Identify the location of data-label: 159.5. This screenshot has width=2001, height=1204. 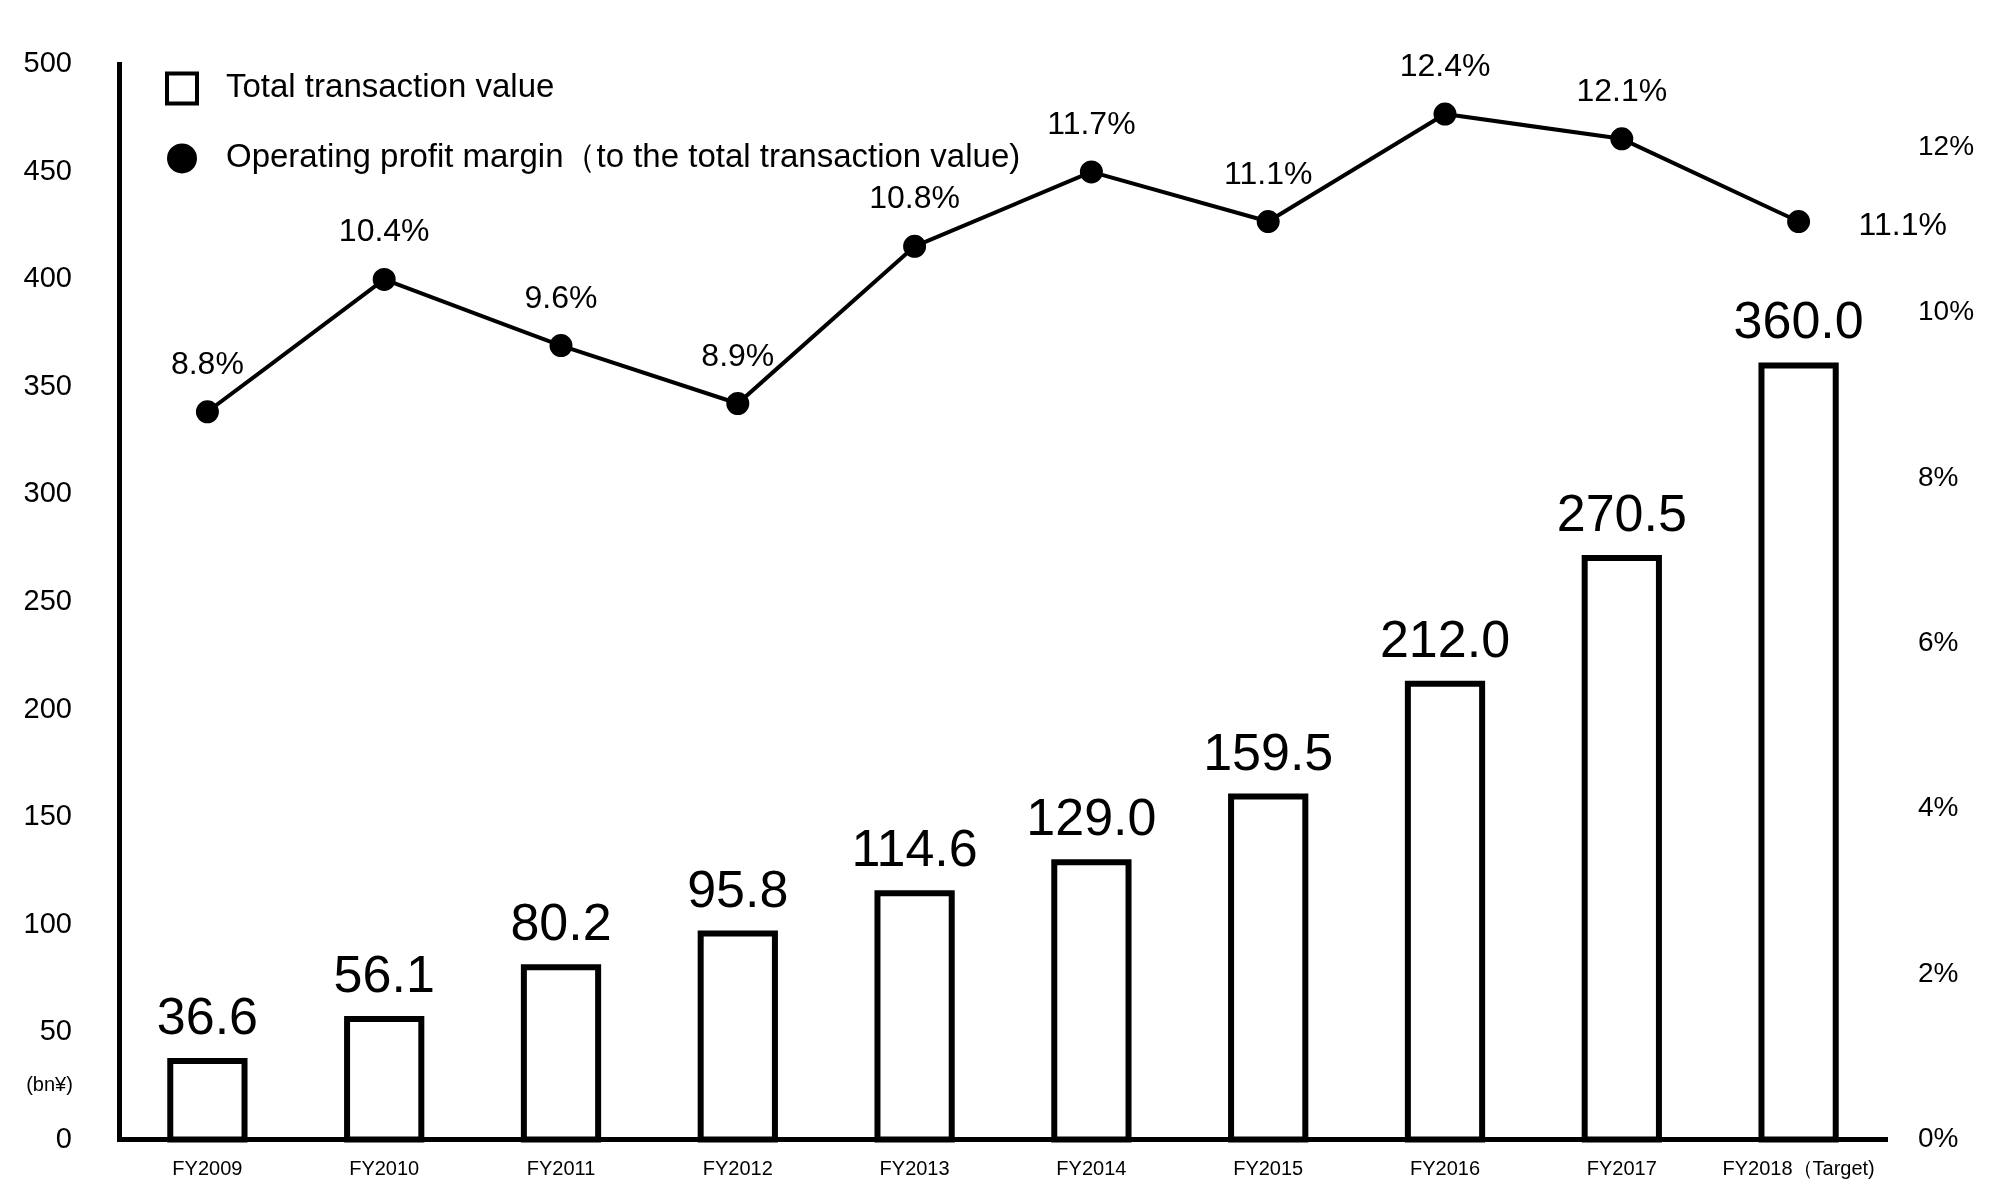
(1268, 751).